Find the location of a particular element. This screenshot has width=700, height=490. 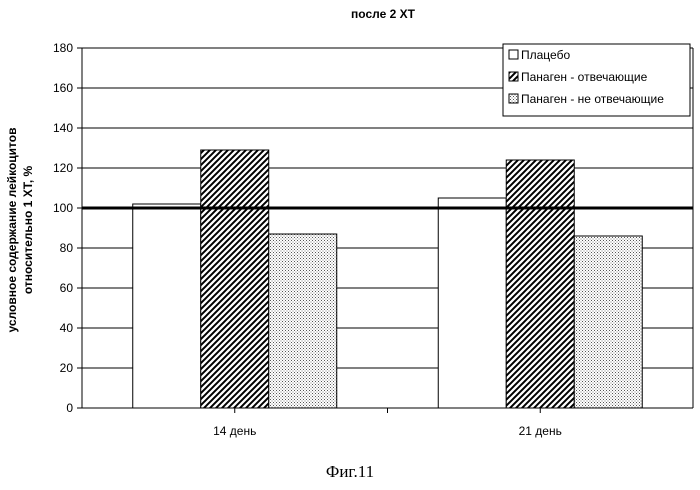

x-category-label-1: 21 день is located at coordinates (540, 431).